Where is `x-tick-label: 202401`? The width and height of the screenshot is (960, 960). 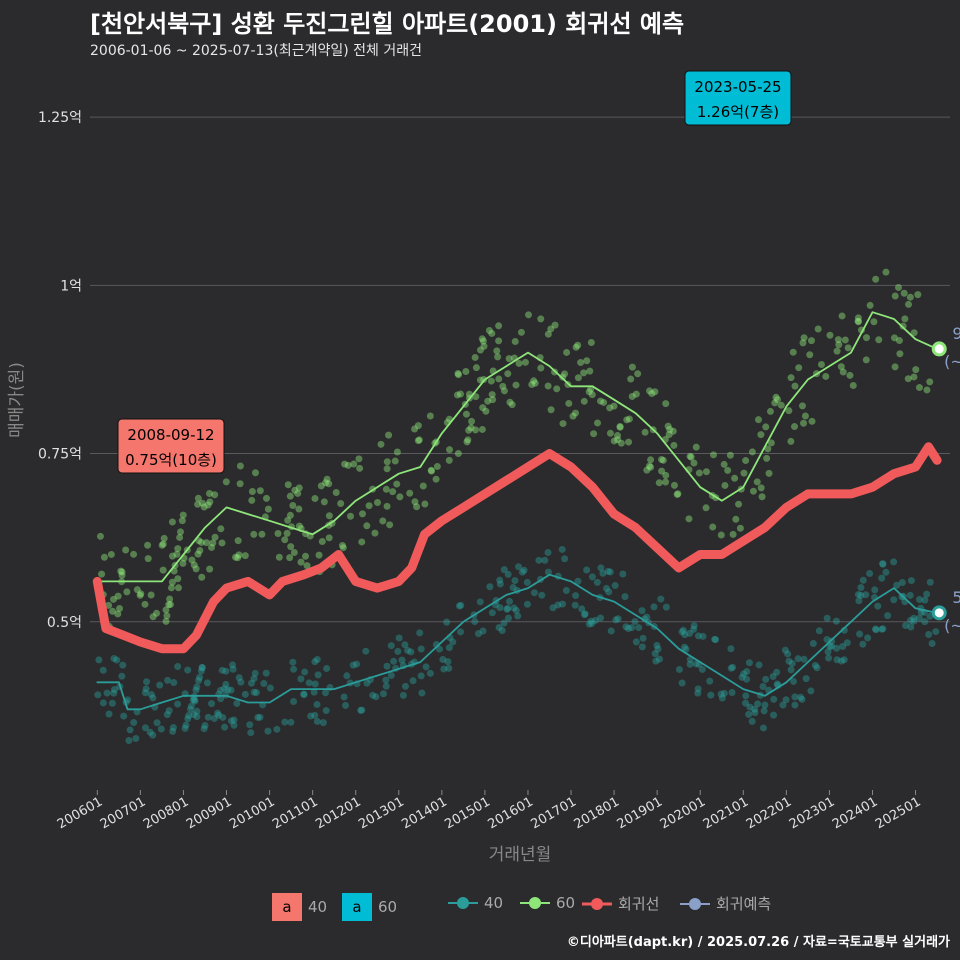 x-tick-label: 202401 is located at coordinates (855, 813).